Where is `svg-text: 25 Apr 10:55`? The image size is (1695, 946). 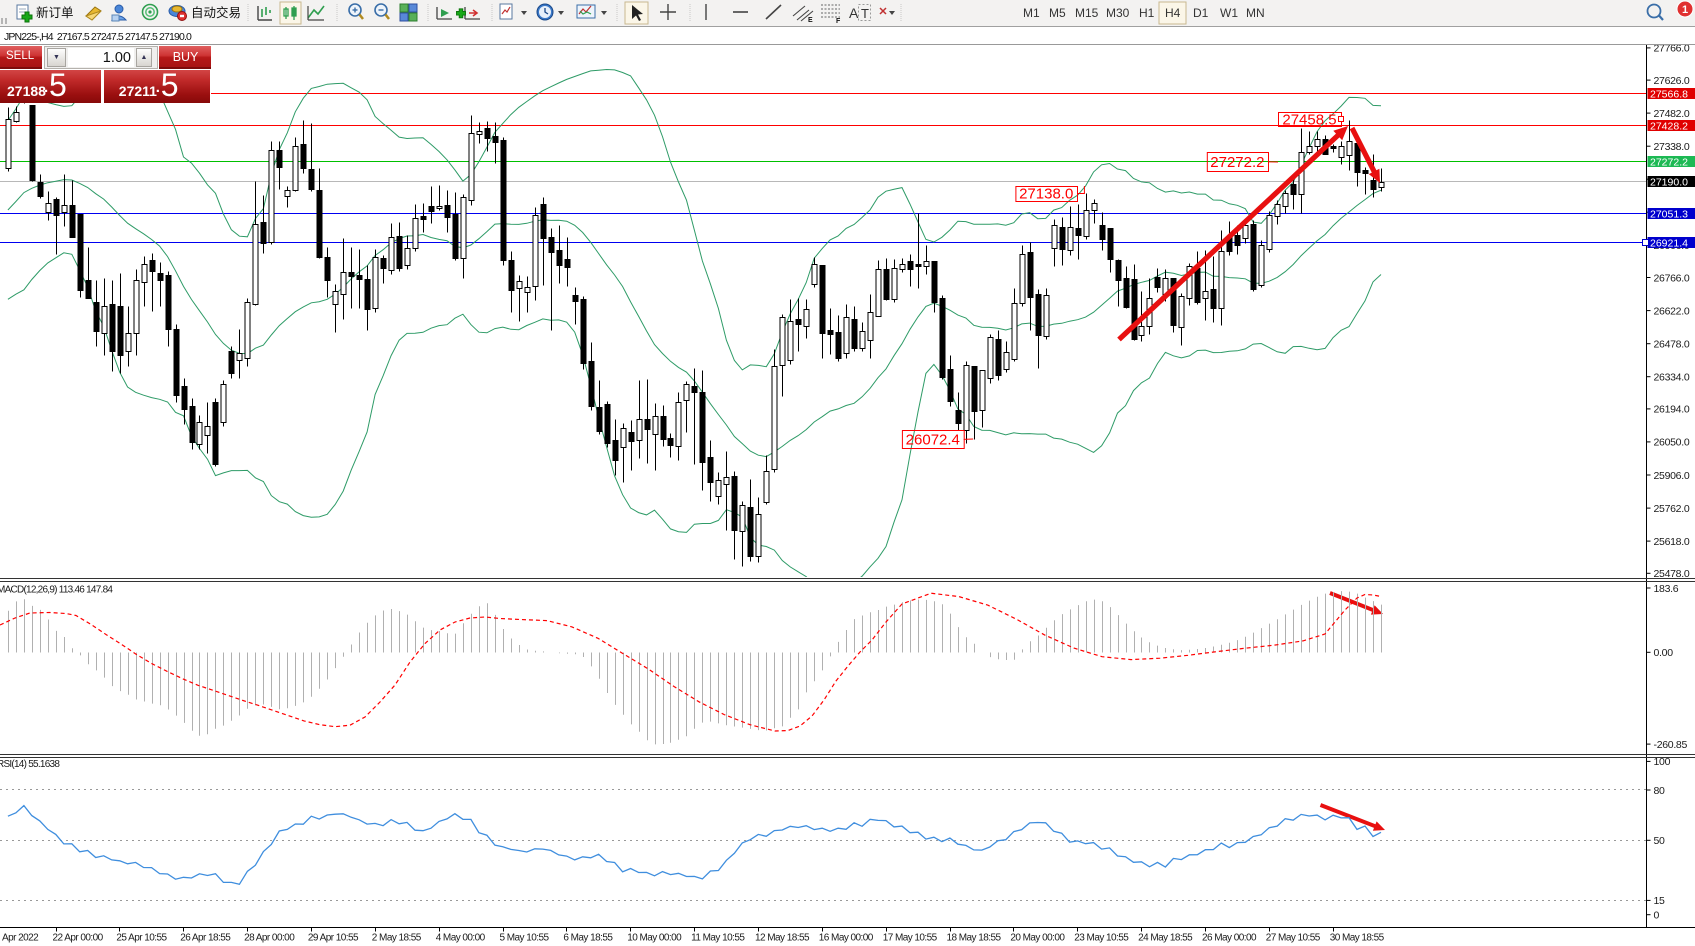 svg-text: 25 Apr 10:55 is located at coordinates (141, 938).